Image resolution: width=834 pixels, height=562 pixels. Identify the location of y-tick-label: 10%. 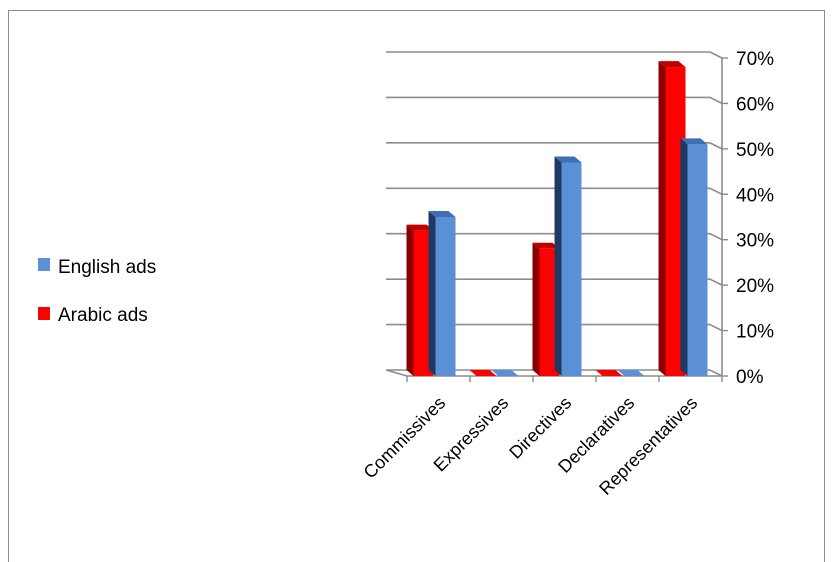
(755, 332).